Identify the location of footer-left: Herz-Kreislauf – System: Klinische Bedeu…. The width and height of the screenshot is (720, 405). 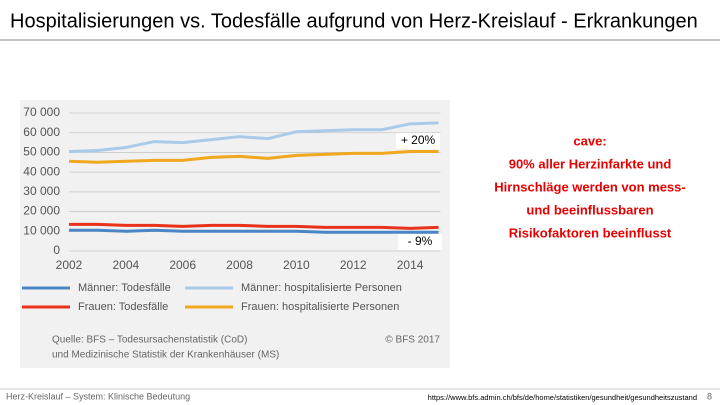
(98, 396).